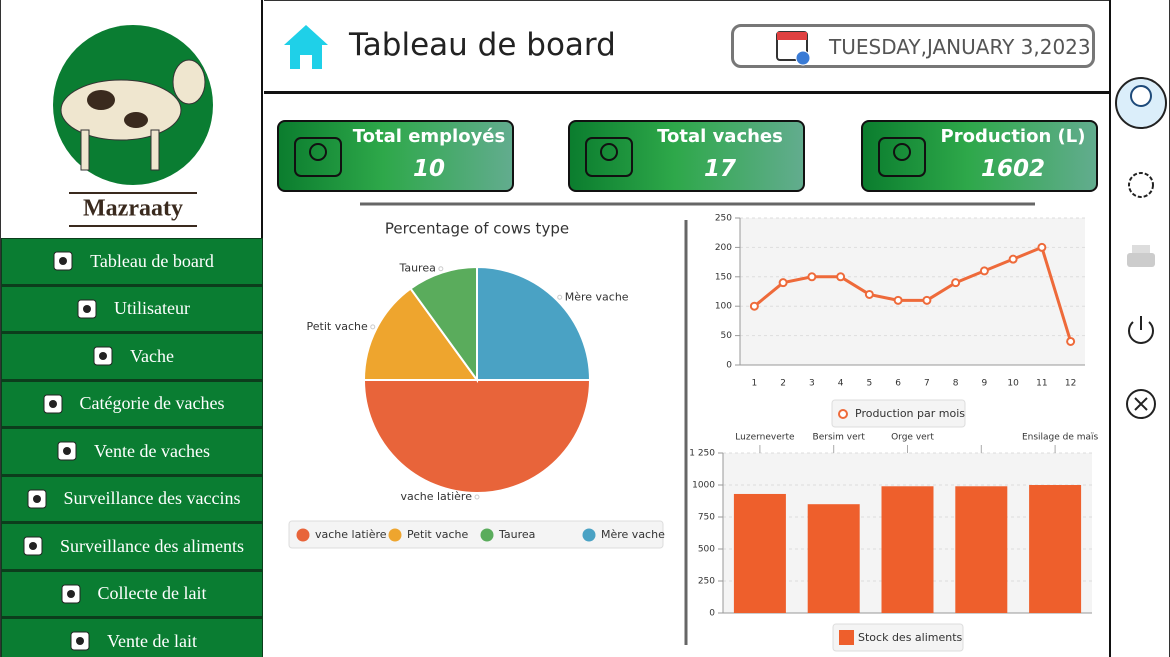  I want to click on menu-label: Catégorie de vaches, so click(152, 403).